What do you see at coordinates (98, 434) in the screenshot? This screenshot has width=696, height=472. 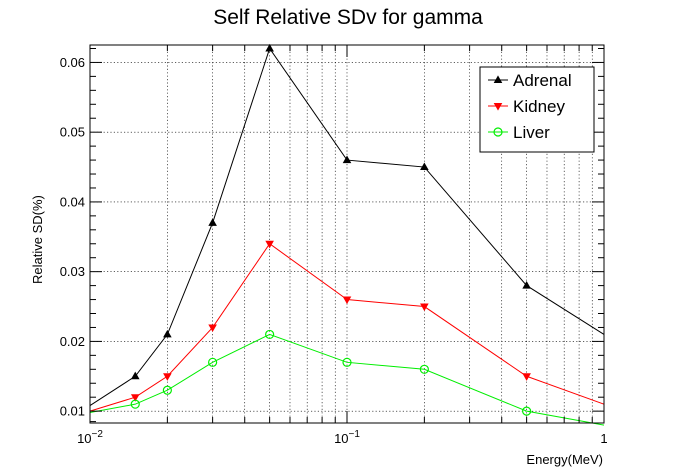 I see `x-tick-label-exponent: −2` at bounding box center [98, 434].